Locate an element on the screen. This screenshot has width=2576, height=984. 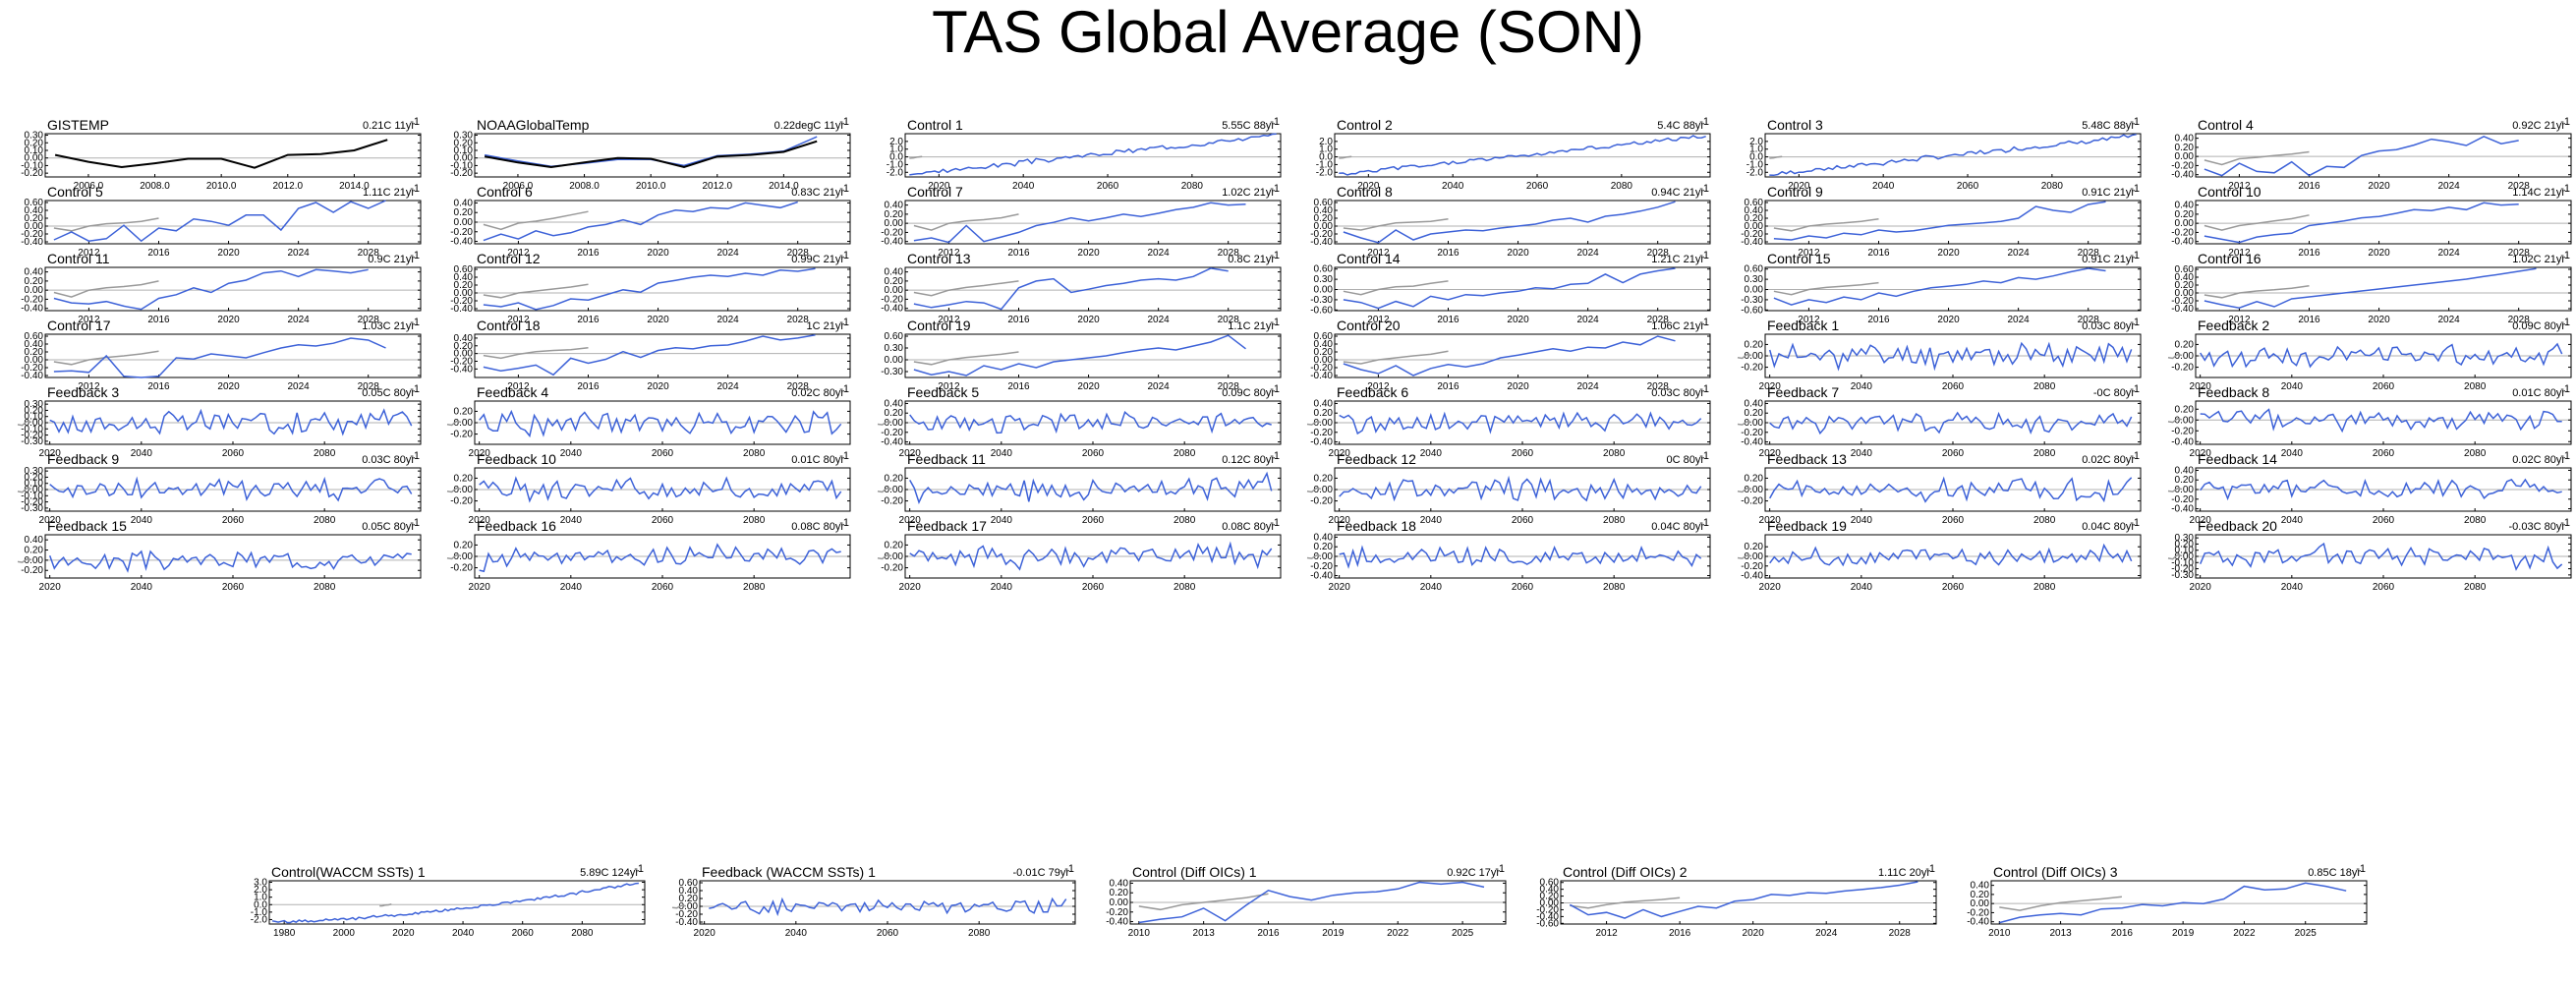
panel-title: Feedback 17 is located at coordinates (947, 526).